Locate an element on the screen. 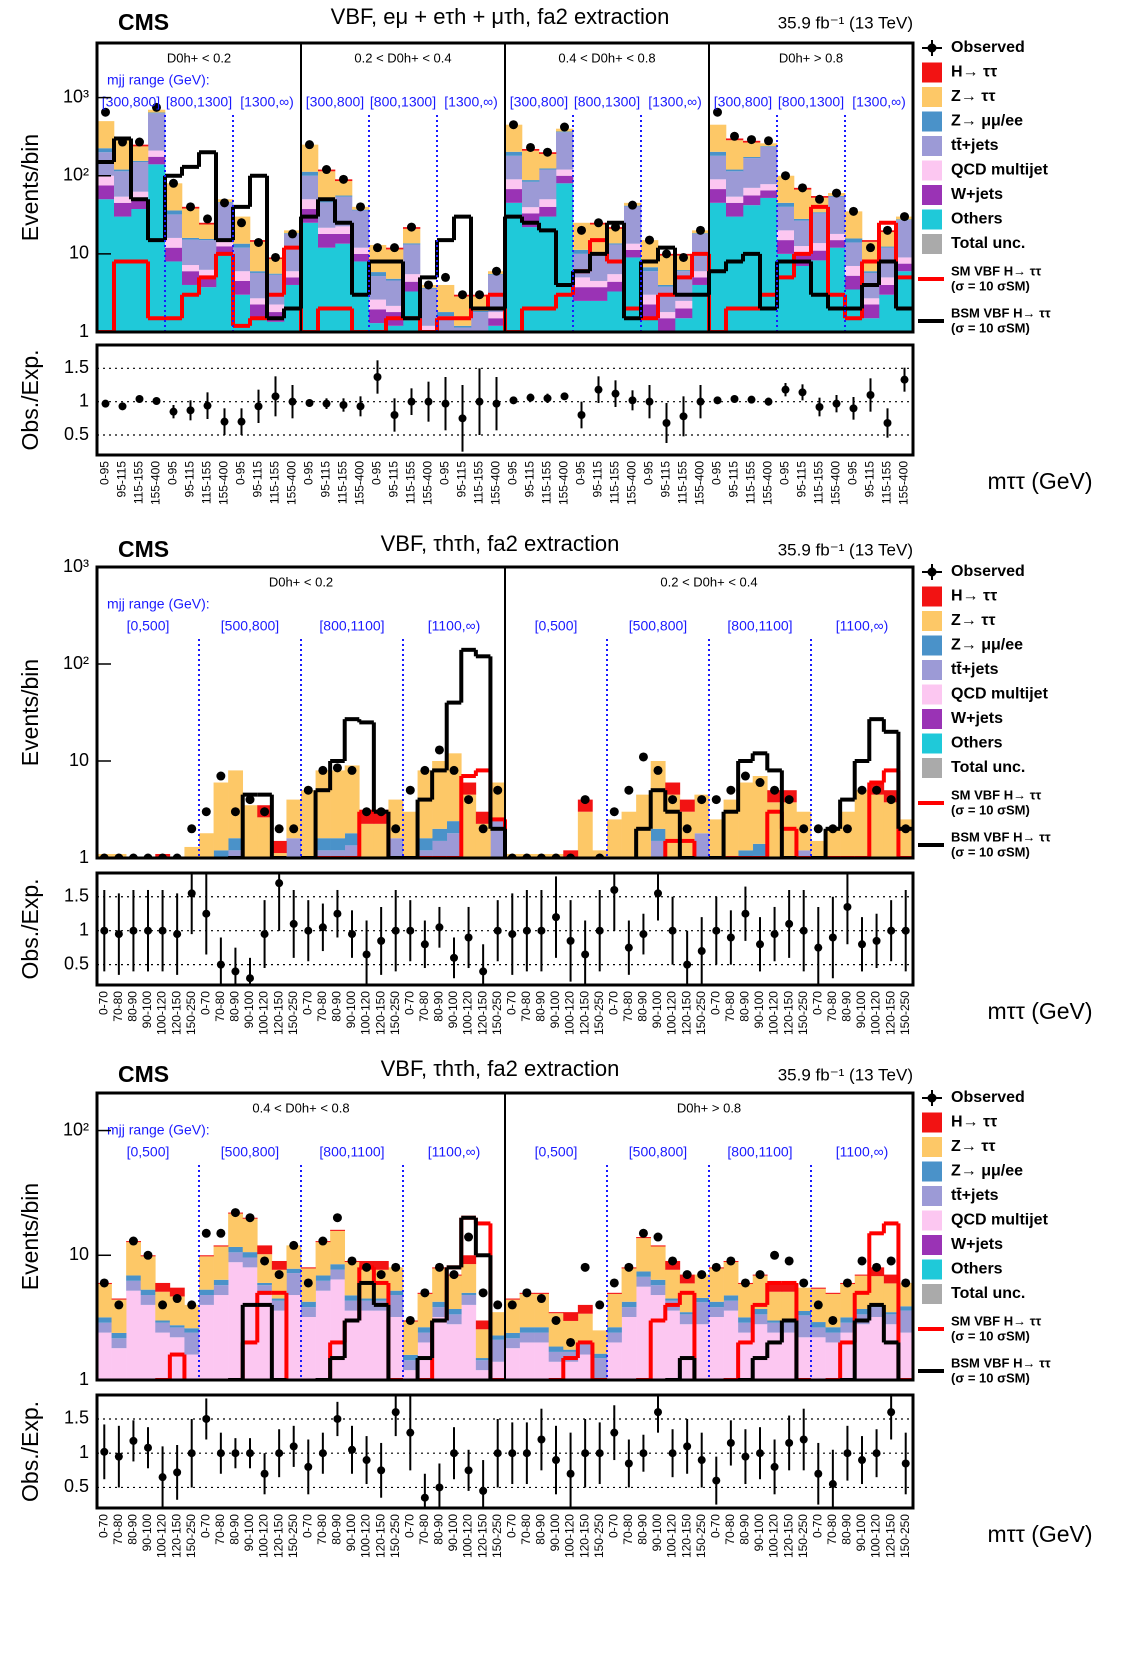  x-tick-label: 80-90 is located at coordinates (643, 1006).